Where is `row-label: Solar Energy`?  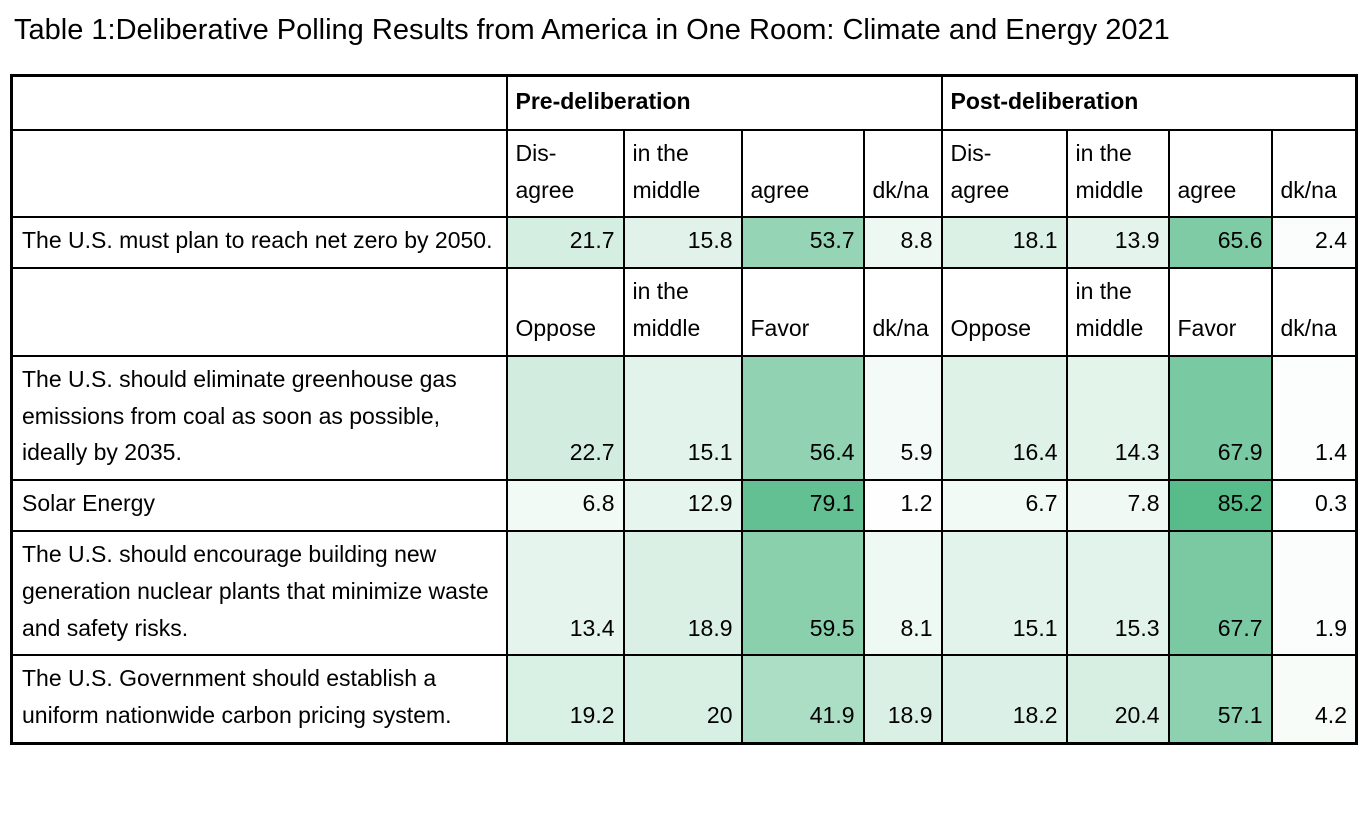
row-label: Solar Energy is located at coordinates (259, 505).